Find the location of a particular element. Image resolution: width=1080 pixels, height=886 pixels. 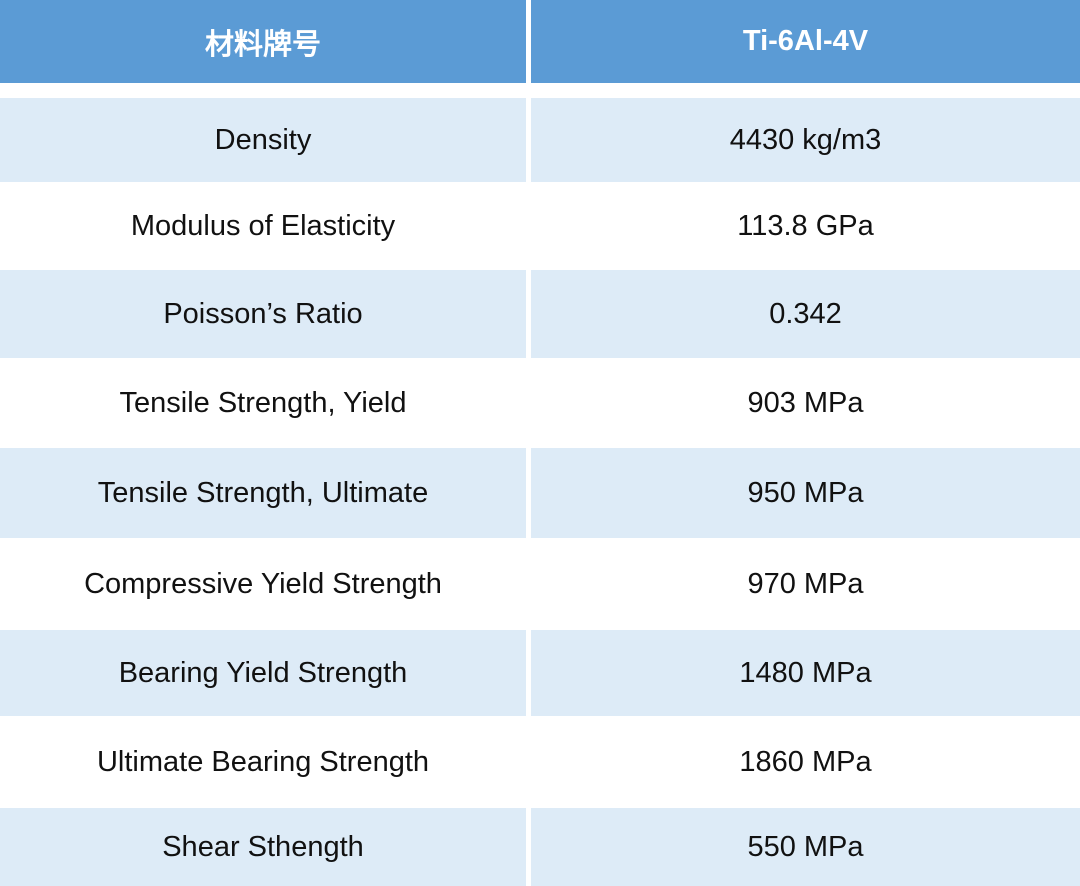

property-name: Tensile Strength, Yield is located at coordinates (263, 403).